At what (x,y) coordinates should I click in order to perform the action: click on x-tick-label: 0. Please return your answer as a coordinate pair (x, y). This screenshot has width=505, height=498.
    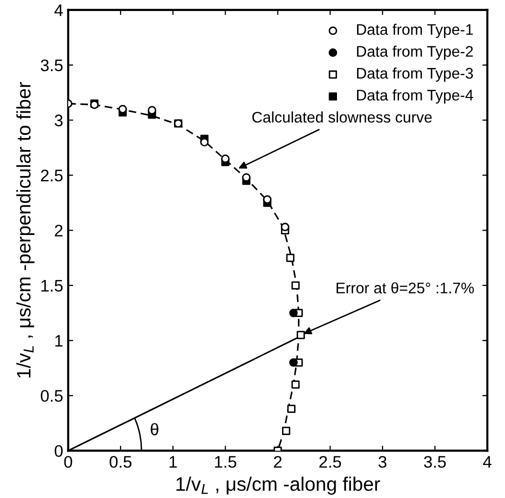
    Looking at the image, I should click on (68, 462).